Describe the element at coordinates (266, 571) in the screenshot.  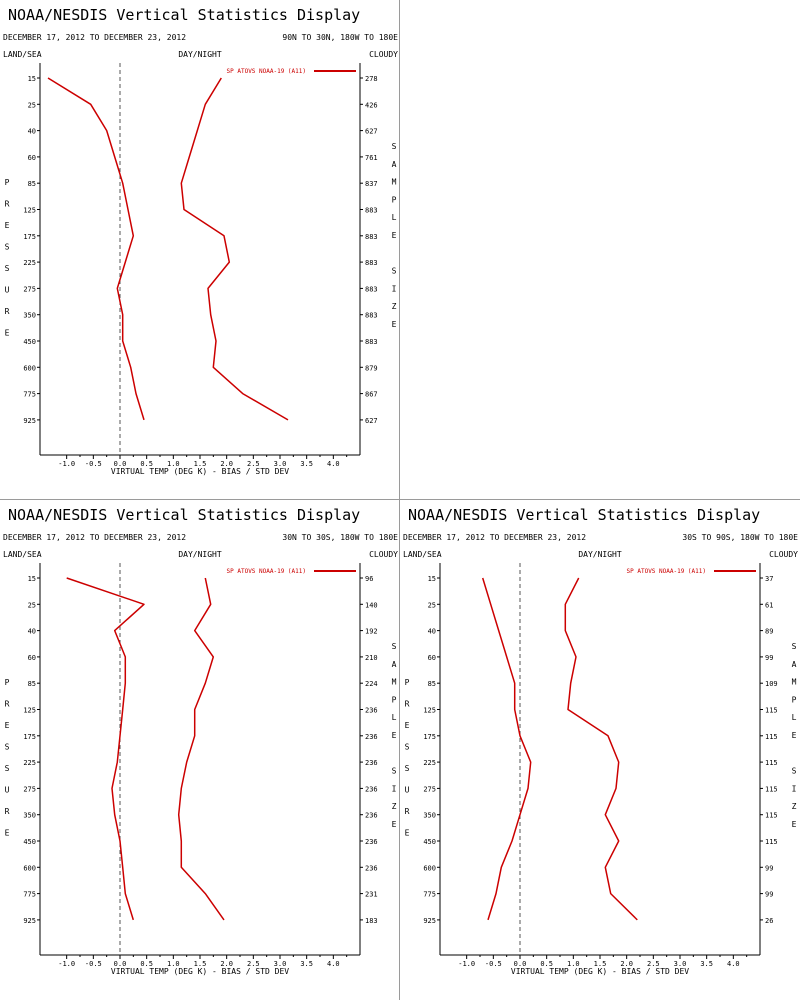
I see `legend-label: SP ATOVS NOAA-19 (A11)` at that location.